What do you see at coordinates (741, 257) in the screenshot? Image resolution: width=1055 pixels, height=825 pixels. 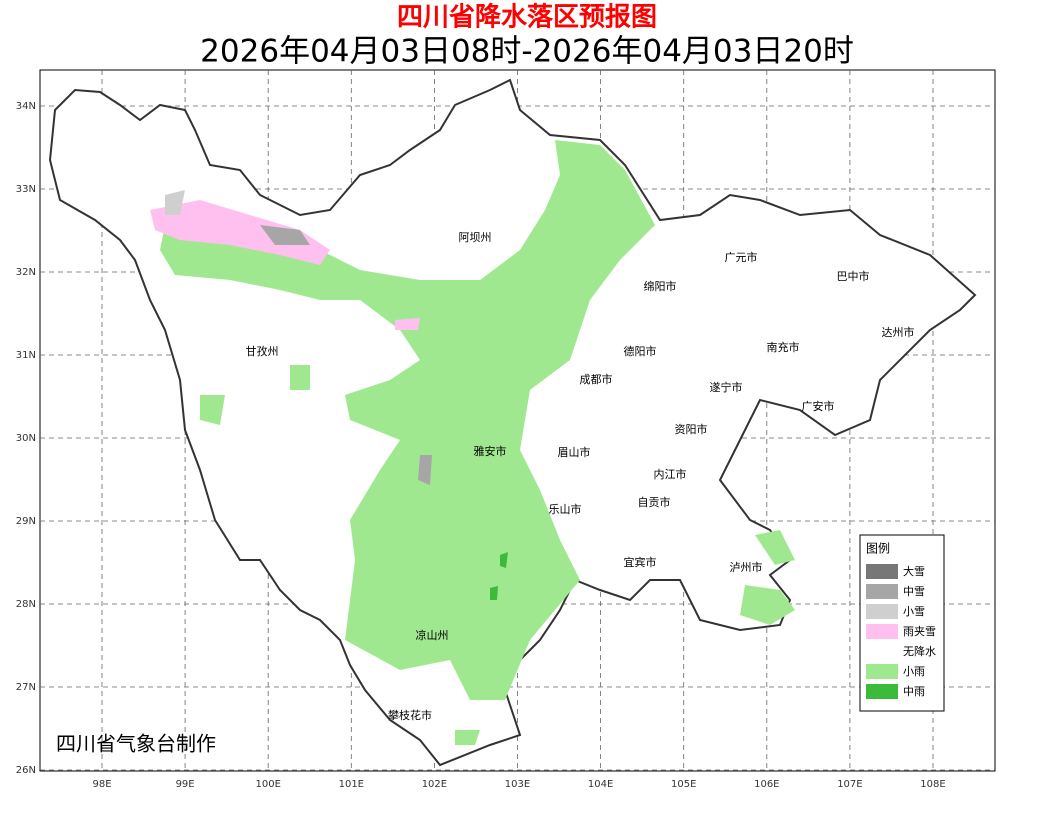 I see `place-label: 广元市` at bounding box center [741, 257].